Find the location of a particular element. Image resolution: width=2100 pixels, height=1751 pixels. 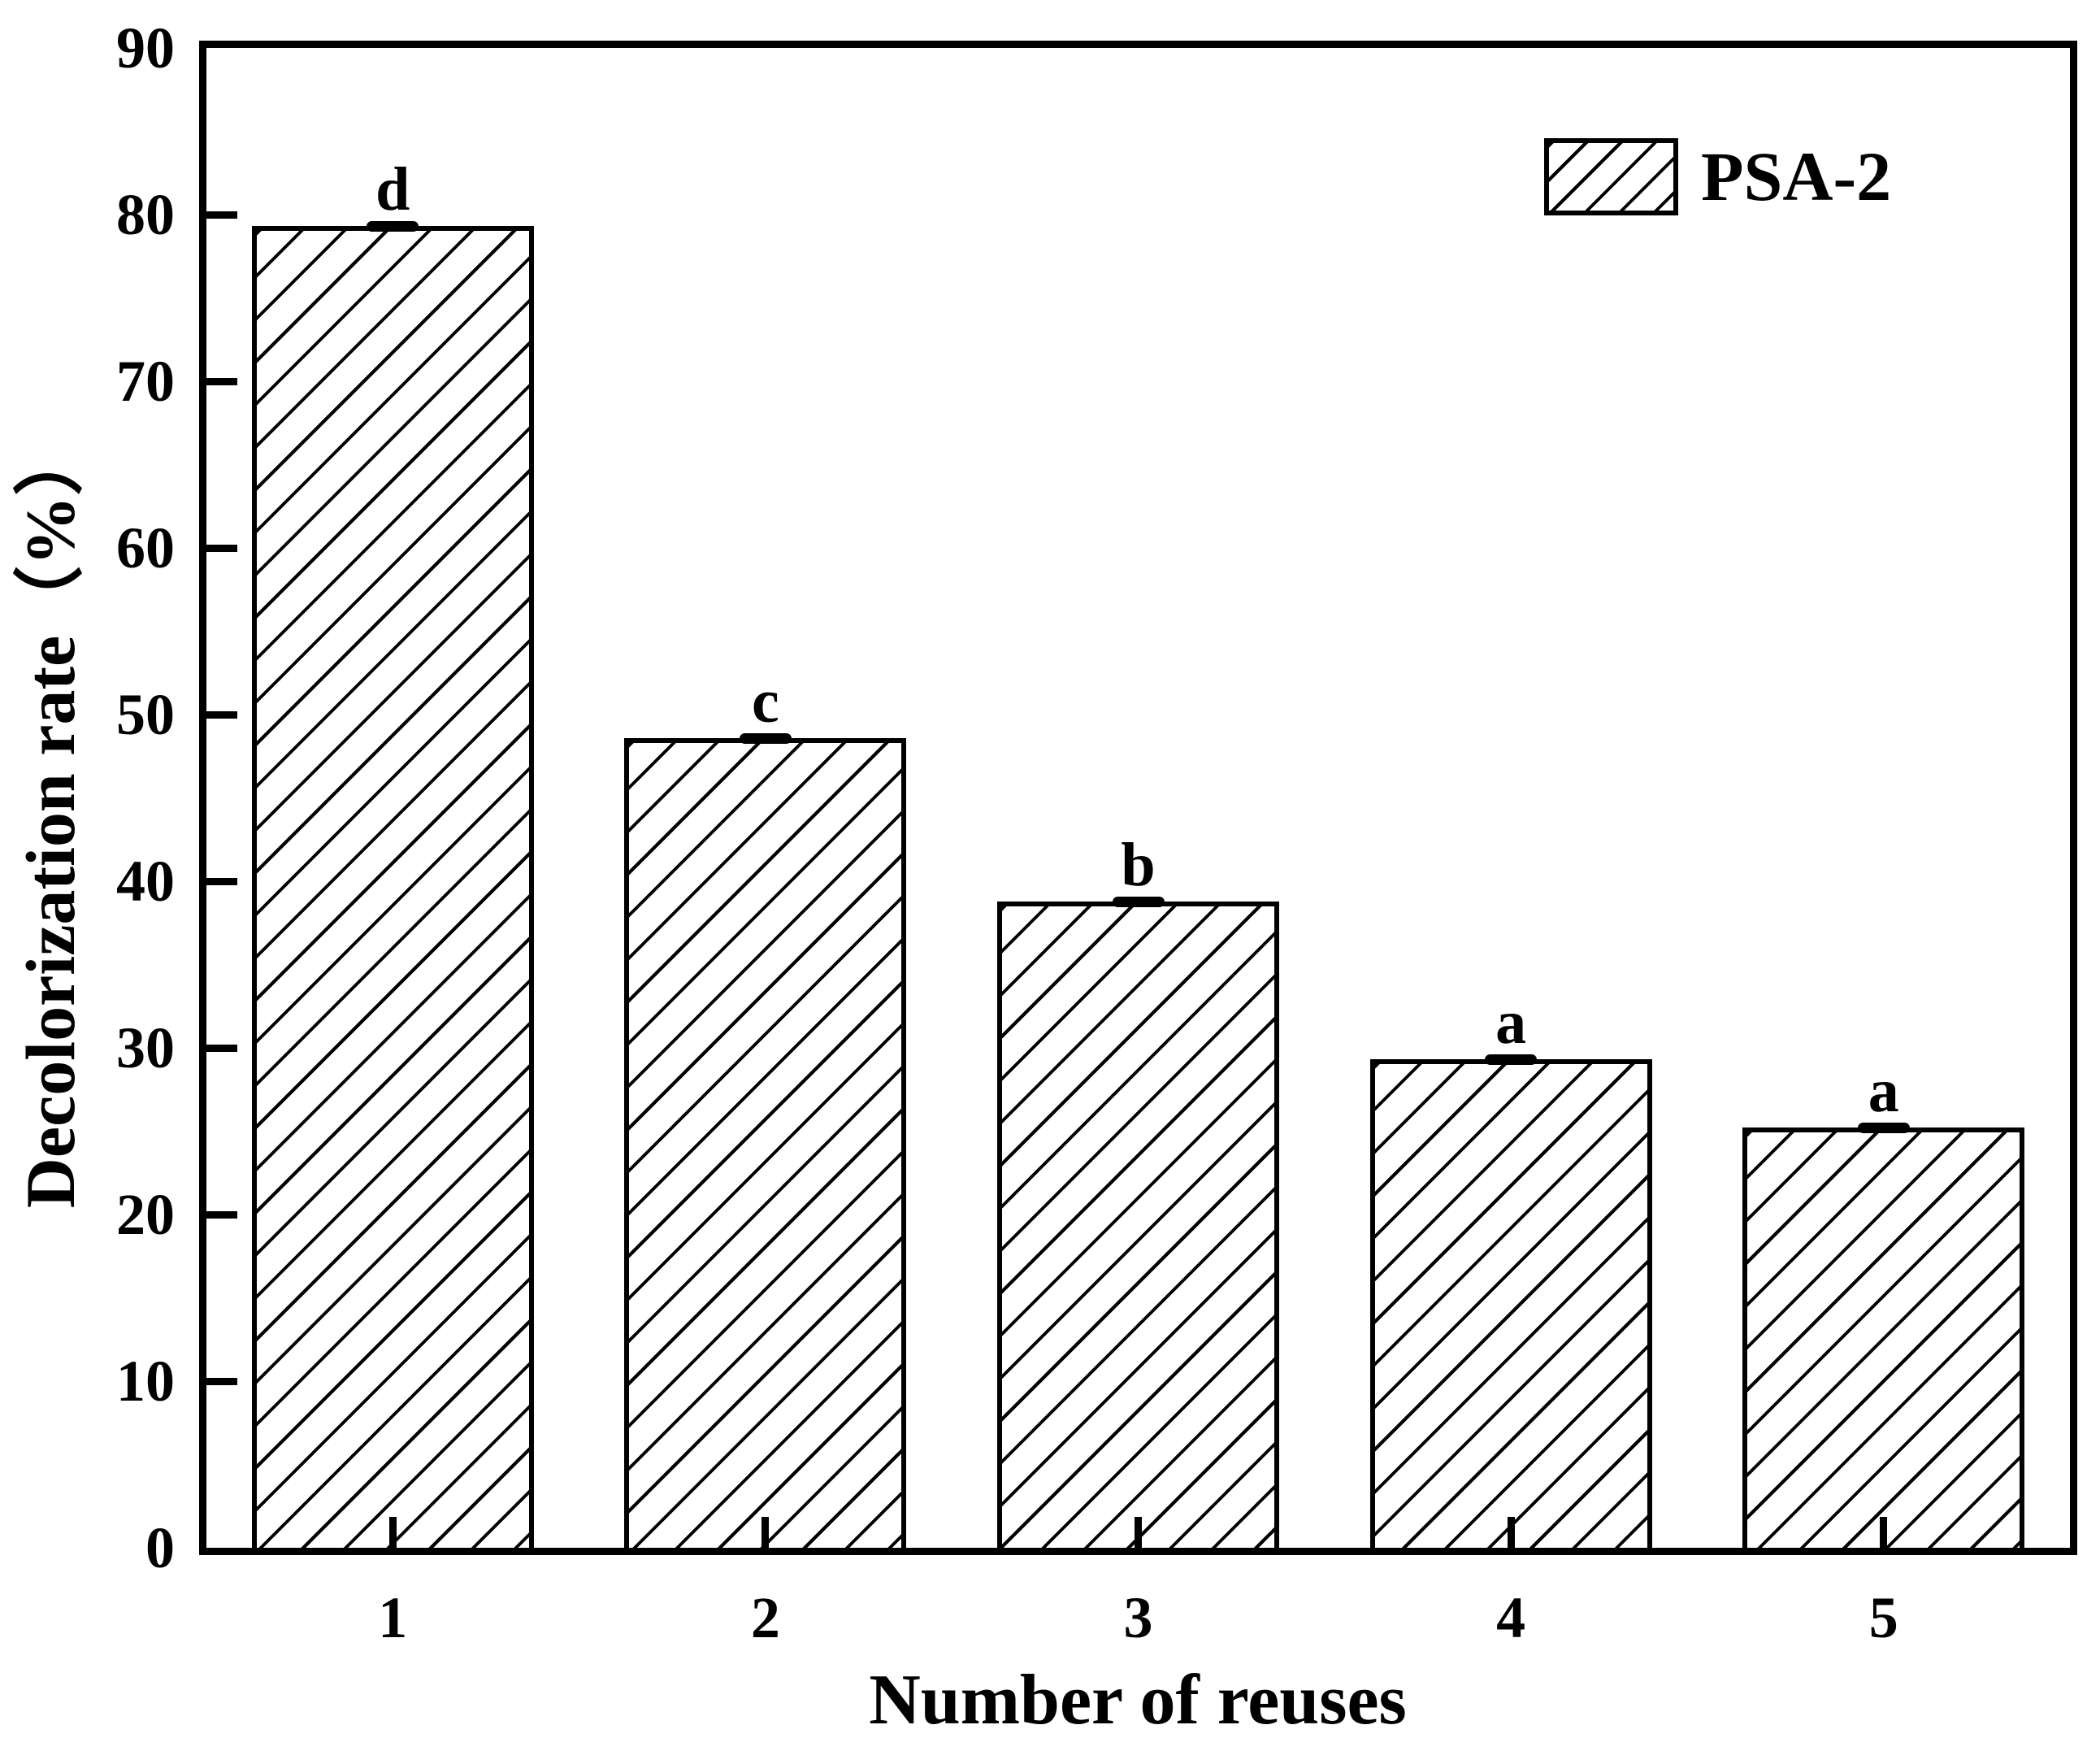

y-axis-tick-label: 0 is located at coordinates (160, 1547).